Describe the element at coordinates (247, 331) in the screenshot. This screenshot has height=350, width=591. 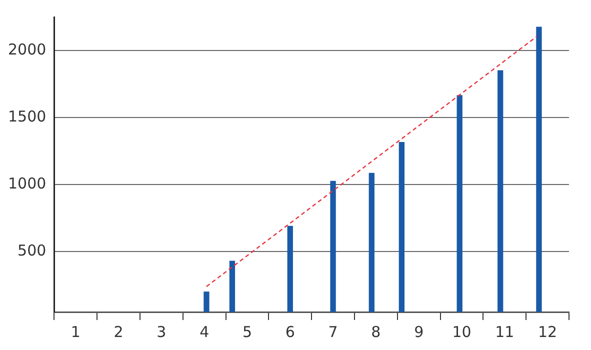
I see `x-tick-label: 5` at that location.